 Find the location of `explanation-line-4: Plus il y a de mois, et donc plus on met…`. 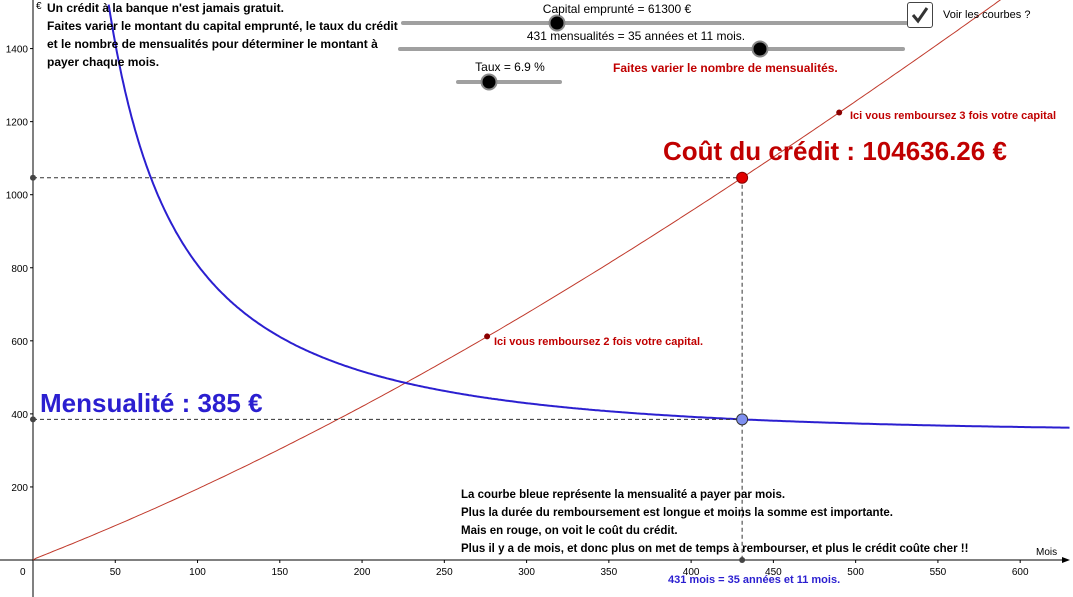

explanation-line-4: Plus il y a de mois, et donc plus on met… is located at coordinates (714, 549).